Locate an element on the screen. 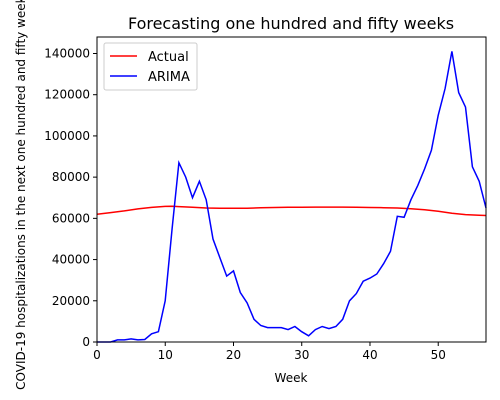 The image size is (500, 400). x-tick-label: 0 is located at coordinates (97, 355).